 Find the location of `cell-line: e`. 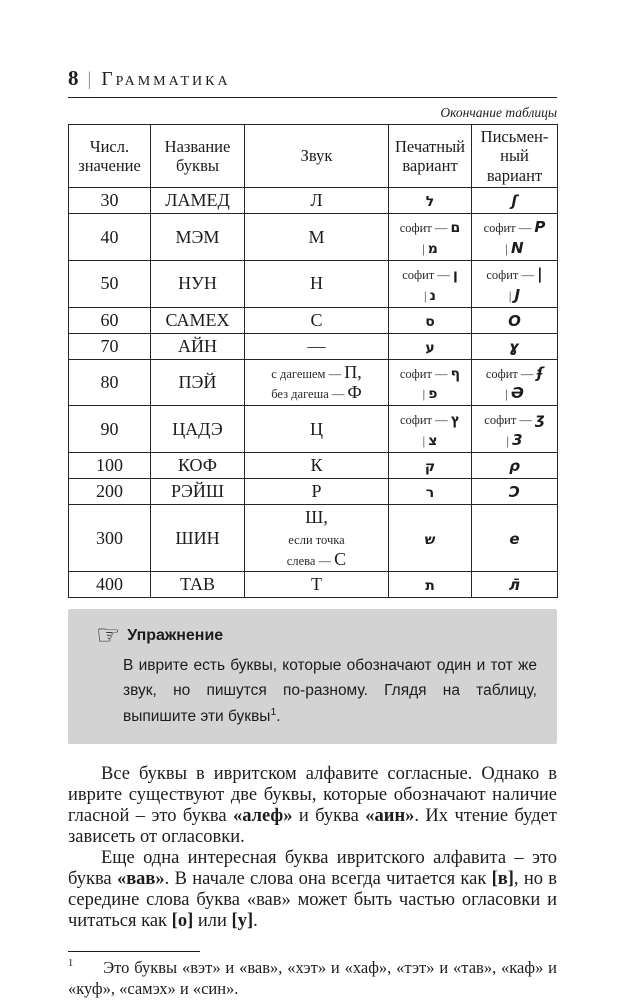

cell-line: e is located at coordinates (514, 538).